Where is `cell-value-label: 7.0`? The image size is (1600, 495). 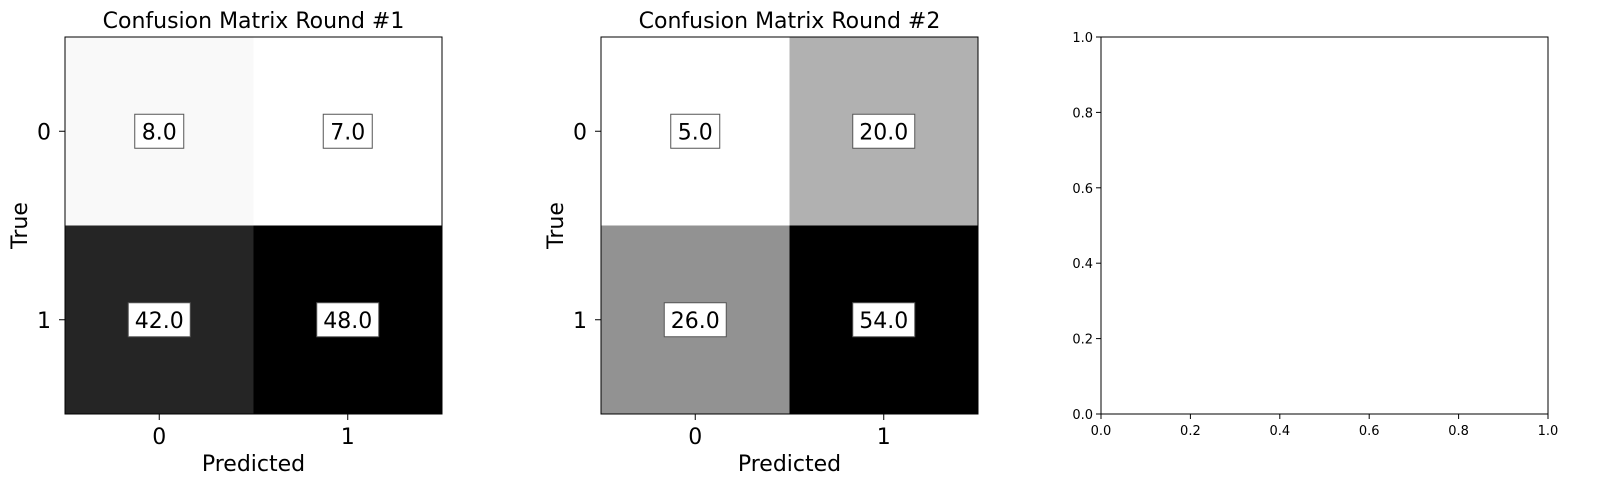 cell-value-label: 7.0 is located at coordinates (347, 132).